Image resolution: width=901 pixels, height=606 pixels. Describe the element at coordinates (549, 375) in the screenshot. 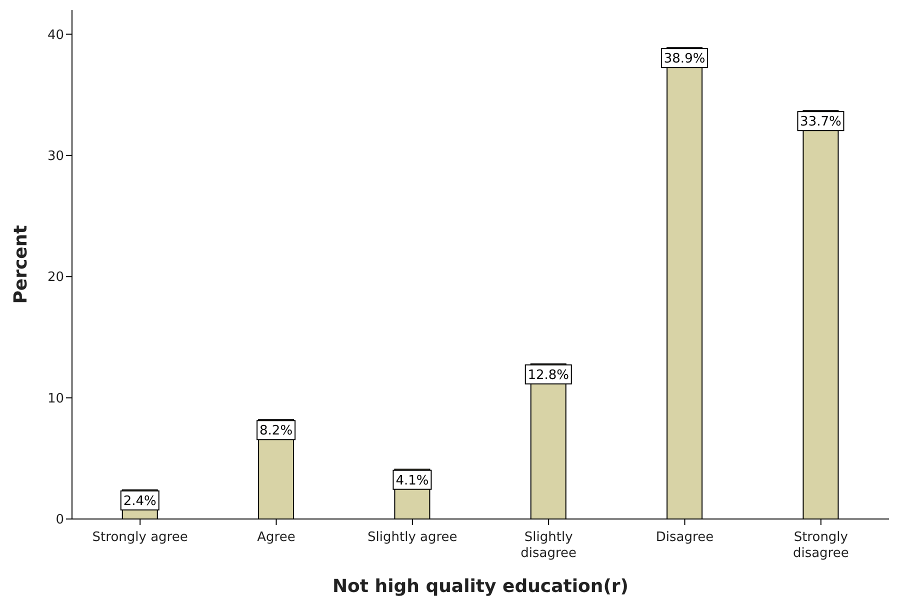

I see `data-label: 12.8%` at that location.